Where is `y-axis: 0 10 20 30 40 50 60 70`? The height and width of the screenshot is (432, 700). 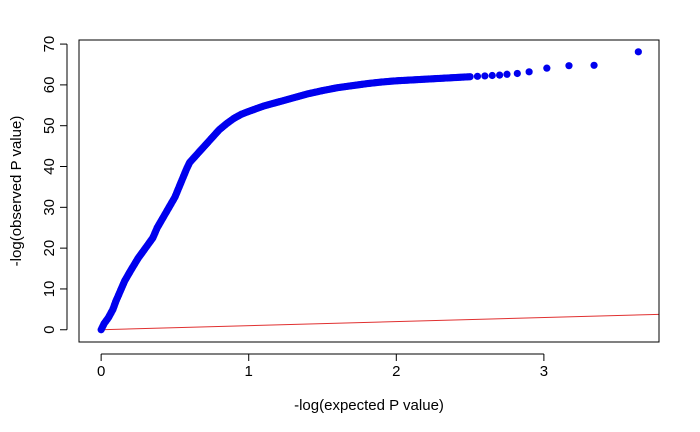
y-axis: 0 10 20 30 40 50 60 70 is located at coordinates (54, 185).